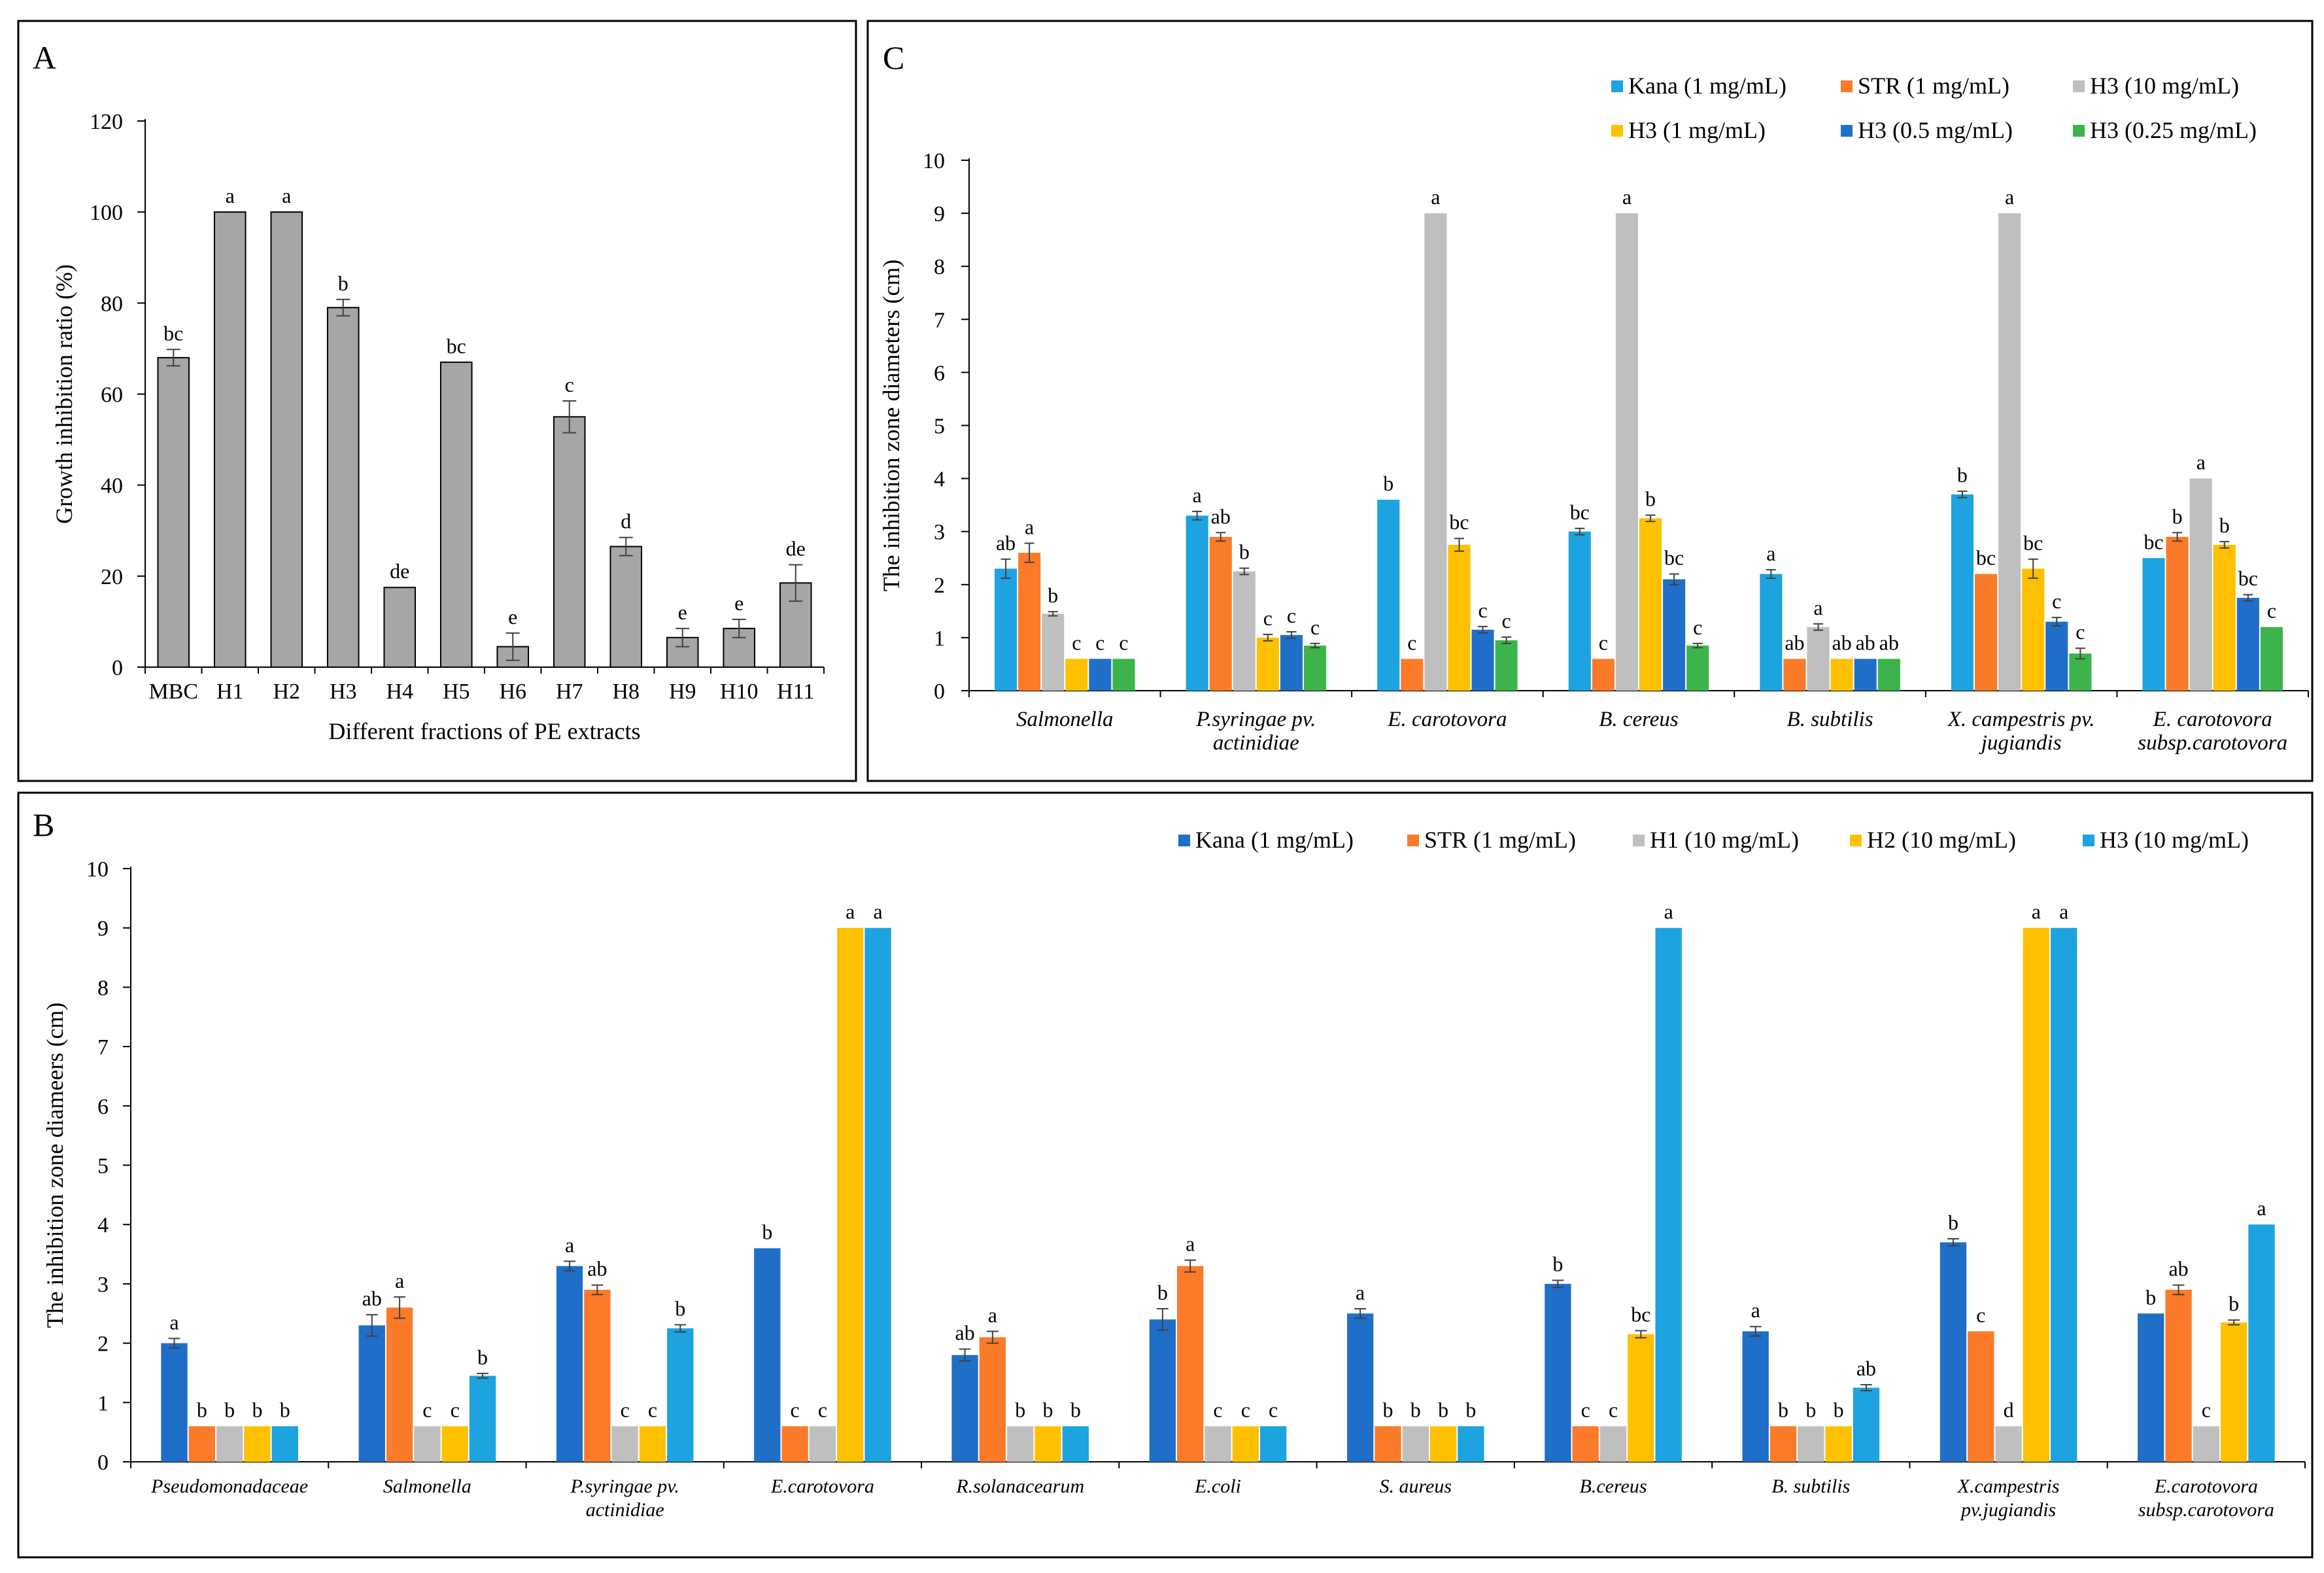  I want to click on panel-b-significance-label: d, so click(2009, 1410).